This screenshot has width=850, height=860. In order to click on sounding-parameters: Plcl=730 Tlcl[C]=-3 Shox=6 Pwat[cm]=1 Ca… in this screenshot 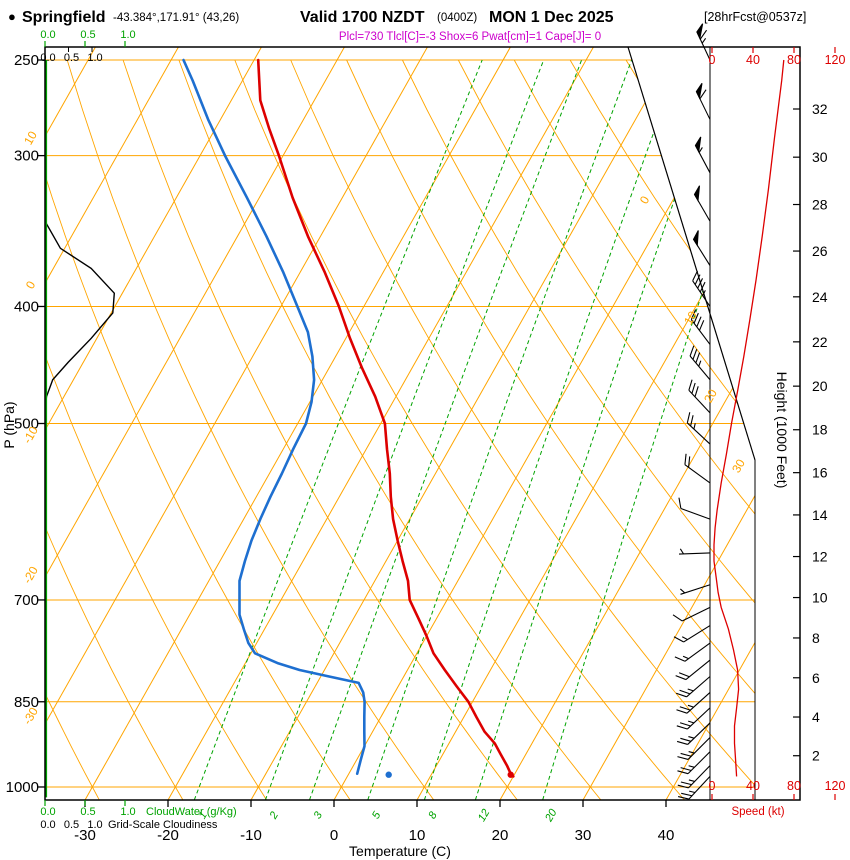, I will do `click(470, 37)`.